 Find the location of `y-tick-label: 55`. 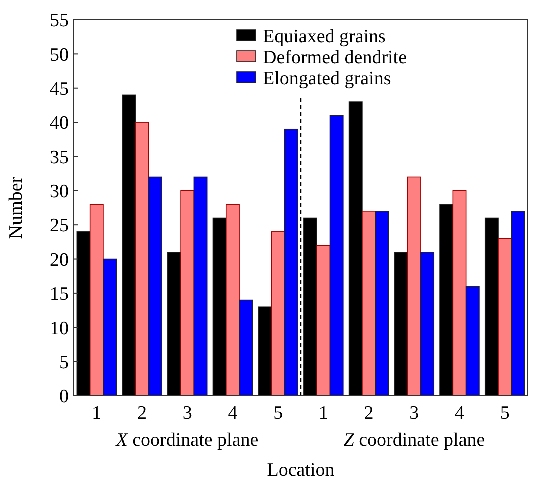

y-tick-label: 55 is located at coordinates (59, 21).